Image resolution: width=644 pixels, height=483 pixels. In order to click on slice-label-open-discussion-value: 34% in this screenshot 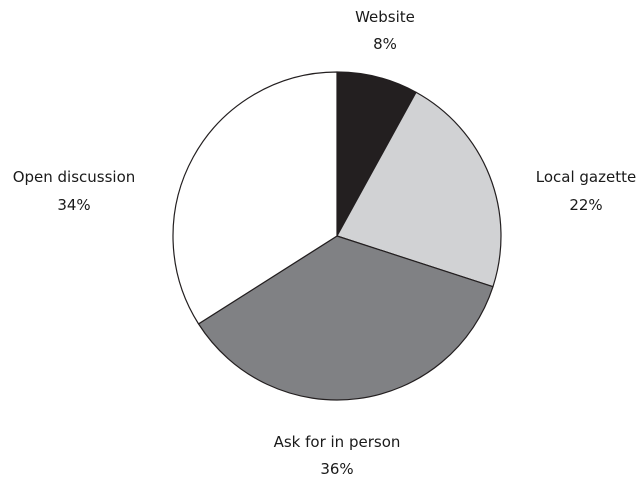, I will do `click(73, 205)`.